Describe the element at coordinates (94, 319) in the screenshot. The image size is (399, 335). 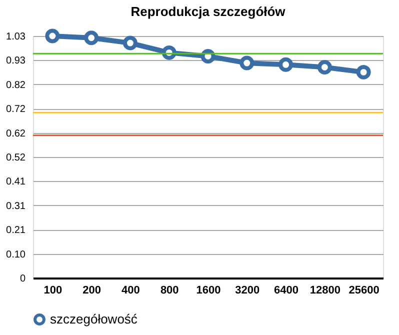
I see `legend-label: szczegółowość` at that location.